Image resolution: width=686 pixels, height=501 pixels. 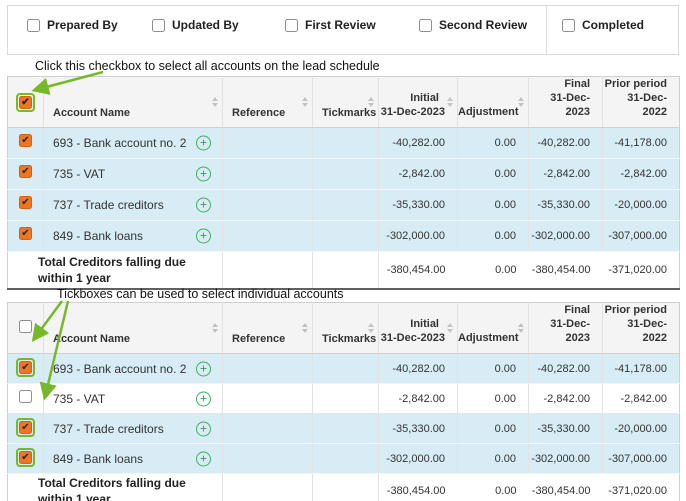 What do you see at coordinates (613, 25) in the screenshot?
I see `completed-label: Completed` at bounding box center [613, 25].